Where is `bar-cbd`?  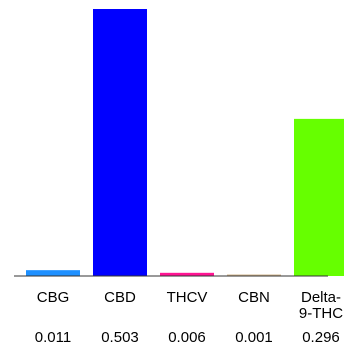
bar-cbd is located at coordinates (120, 142).